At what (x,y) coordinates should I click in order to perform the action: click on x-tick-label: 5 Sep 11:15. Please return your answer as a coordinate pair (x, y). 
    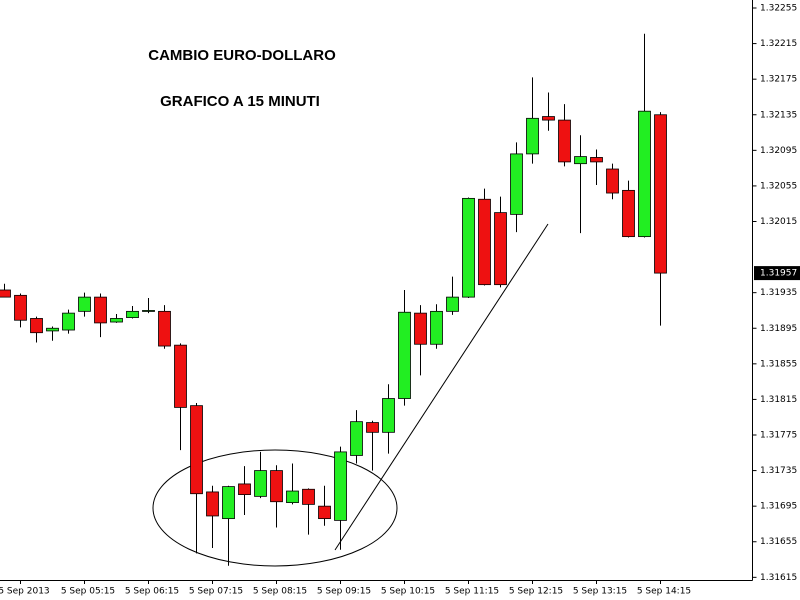
    Looking at the image, I should click on (472, 592).